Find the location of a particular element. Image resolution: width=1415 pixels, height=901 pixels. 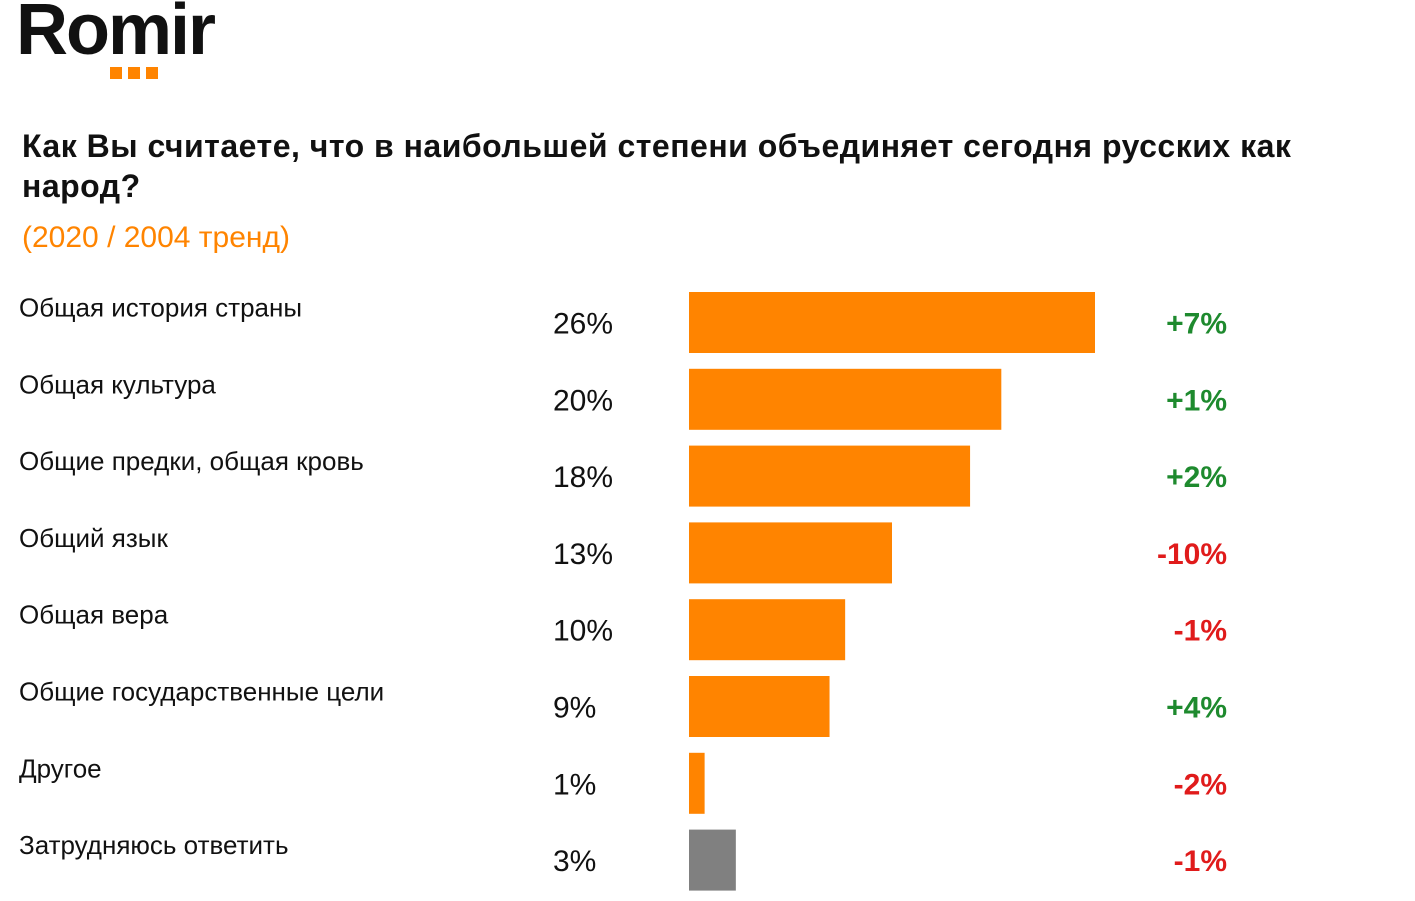

category-label: Общий язык is located at coordinates (93, 538).